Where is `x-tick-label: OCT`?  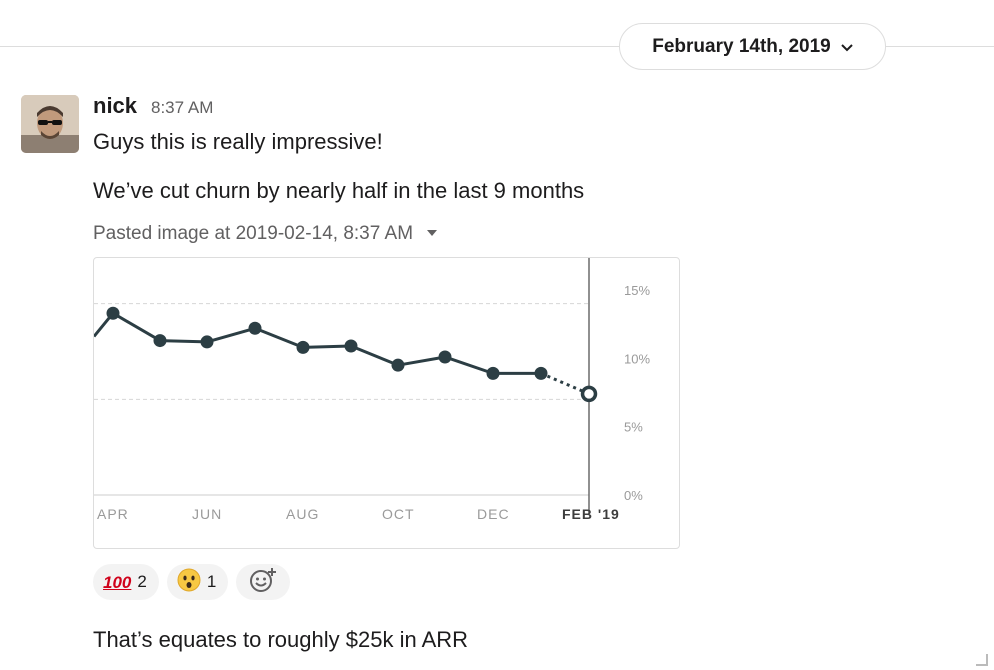
x-tick-label: OCT is located at coordinates (398, 514).